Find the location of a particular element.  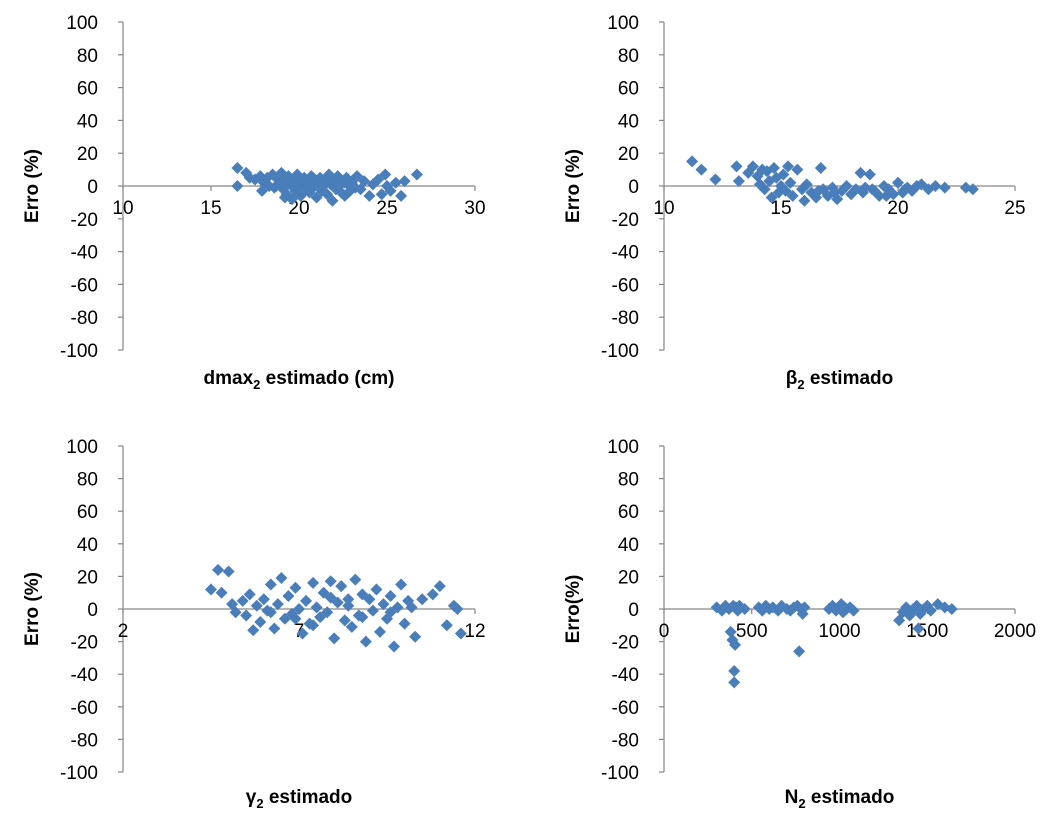

x-tick-label: 15 is located at coordinates (780, 208).